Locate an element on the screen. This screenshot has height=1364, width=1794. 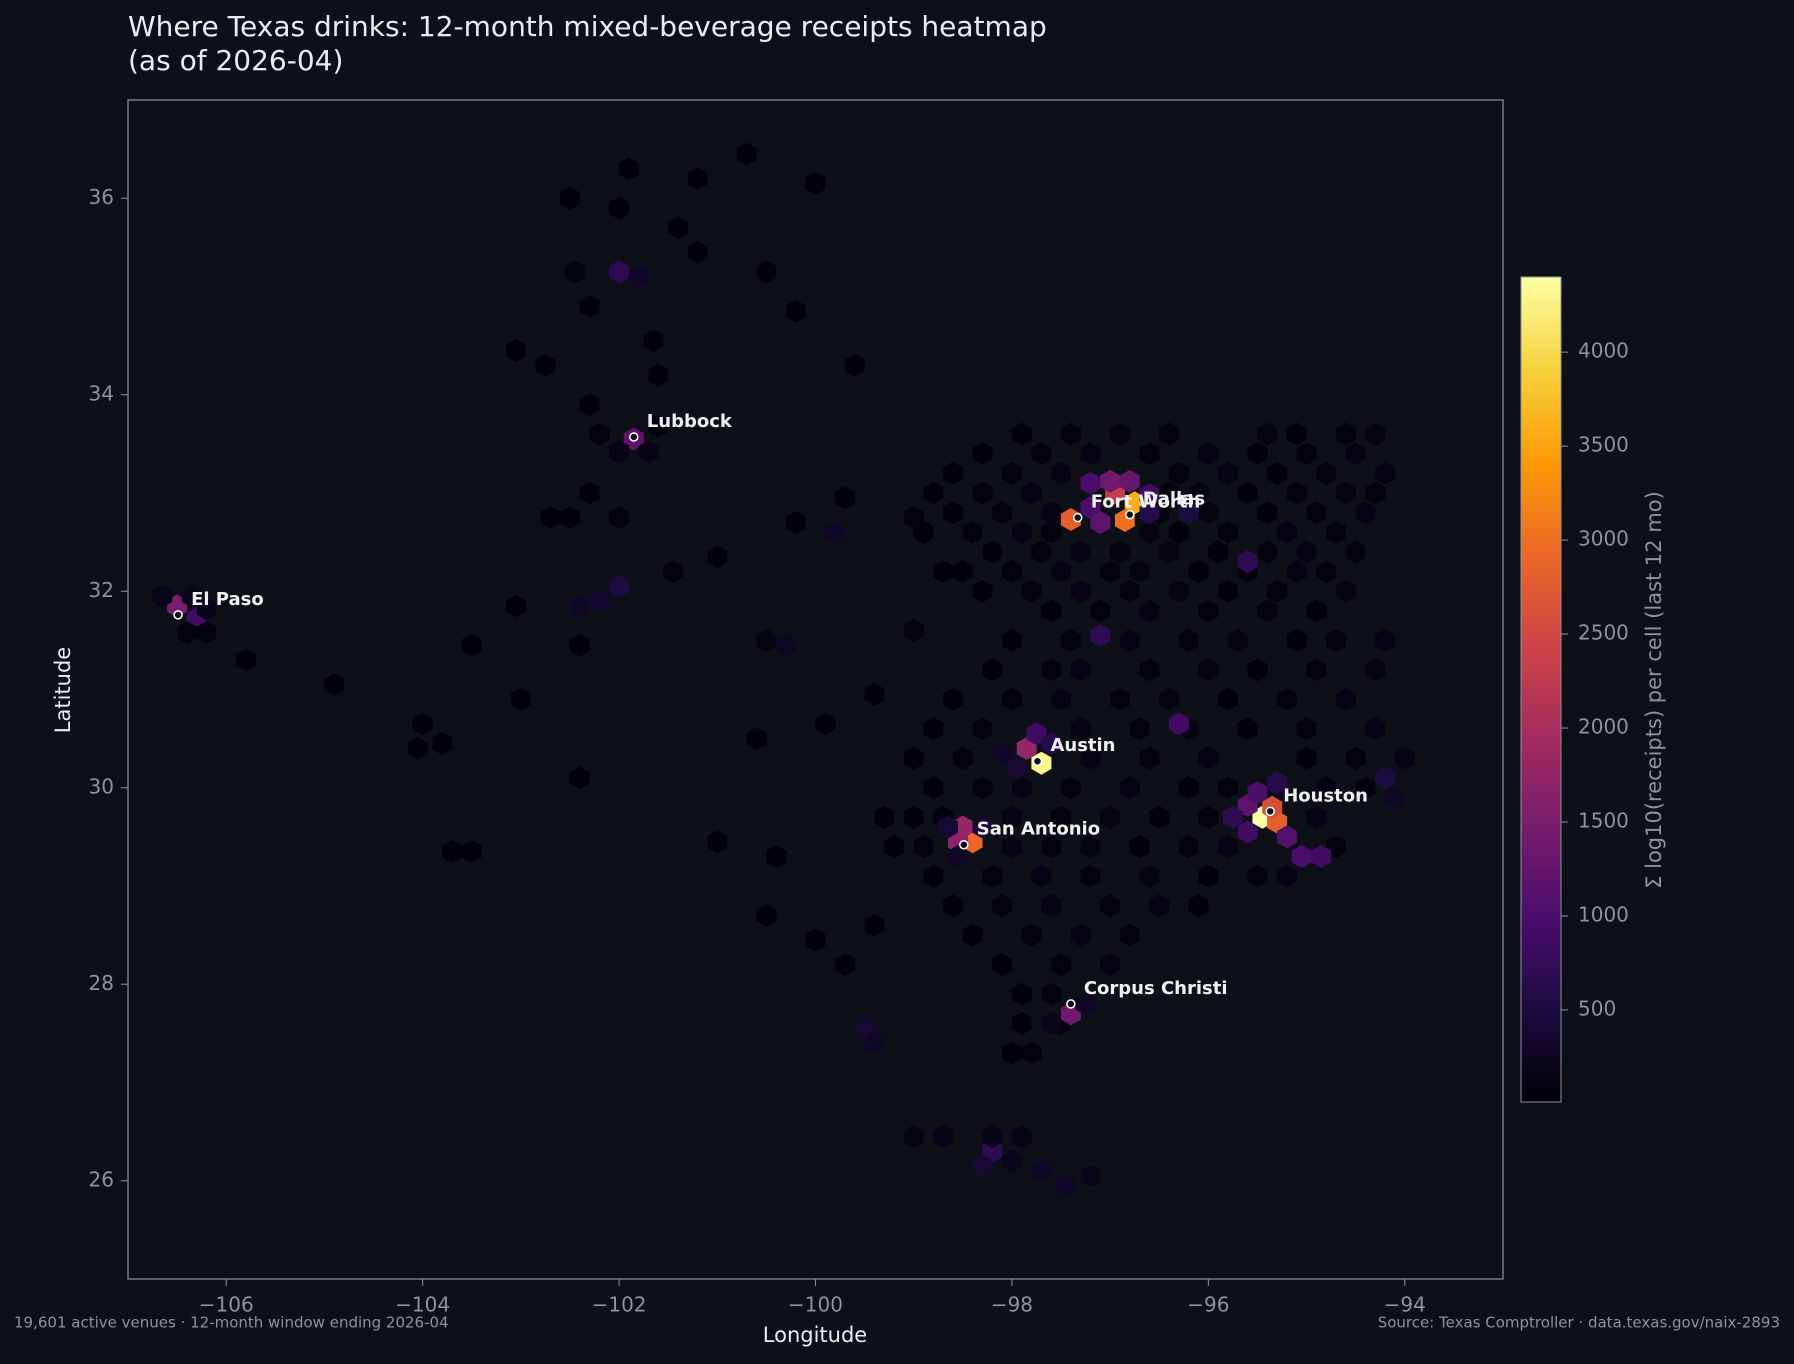
y-axis-label: Latitude is located at coordinates (63, 690).